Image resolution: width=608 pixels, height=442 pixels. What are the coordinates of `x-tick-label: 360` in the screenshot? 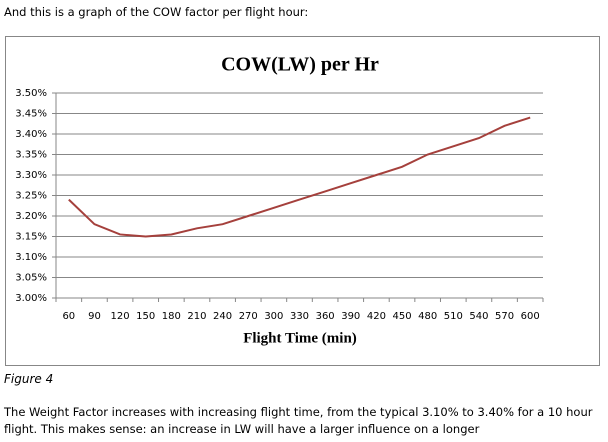 It's located at (325, 316).